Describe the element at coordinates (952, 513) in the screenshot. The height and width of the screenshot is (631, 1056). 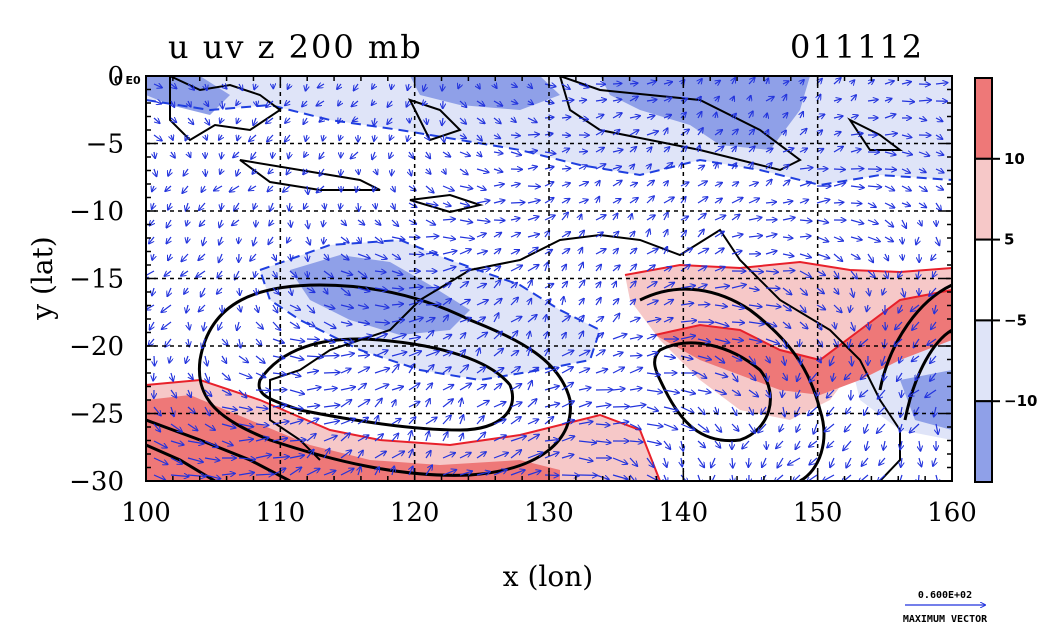
I see `x-tick-label: 160` at that location.